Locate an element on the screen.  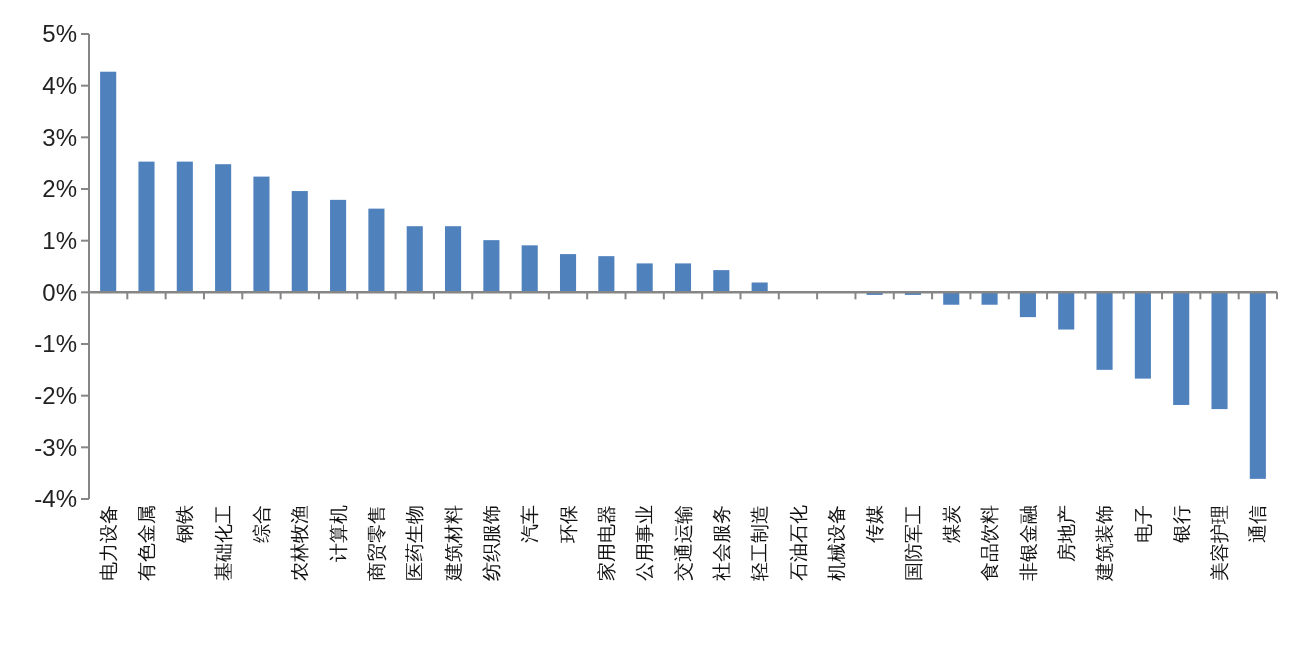
y-tick-label: -1% is located at coordinates (55, 344).